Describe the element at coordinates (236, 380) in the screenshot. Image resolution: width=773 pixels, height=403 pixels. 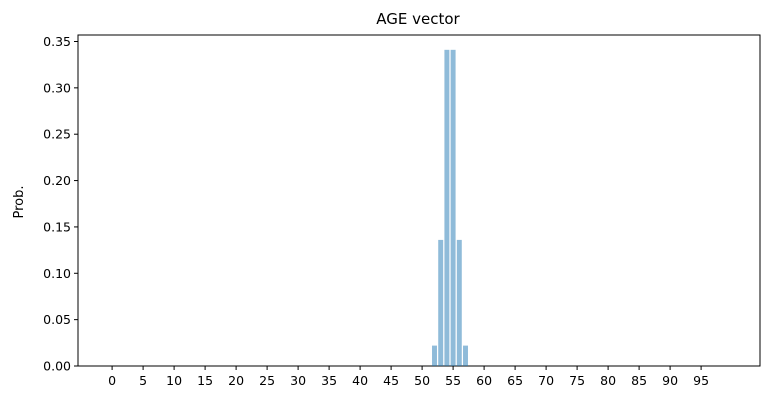
I see `x-tick-label: 20` at that location.